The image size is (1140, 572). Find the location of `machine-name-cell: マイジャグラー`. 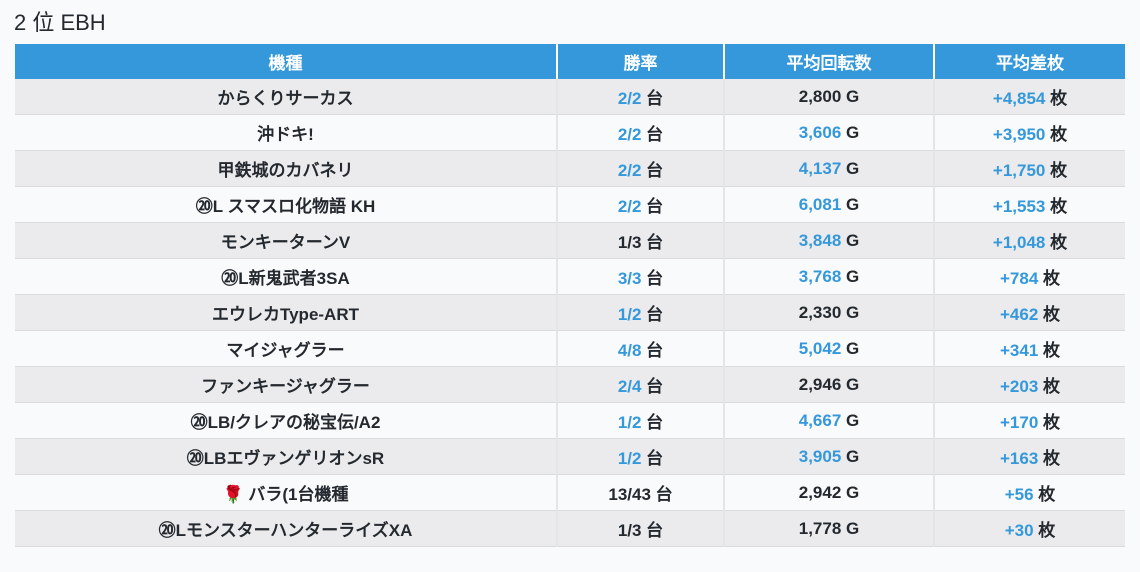

machine-name-cell: マイジャグラー is located at coordinates (286, 348).